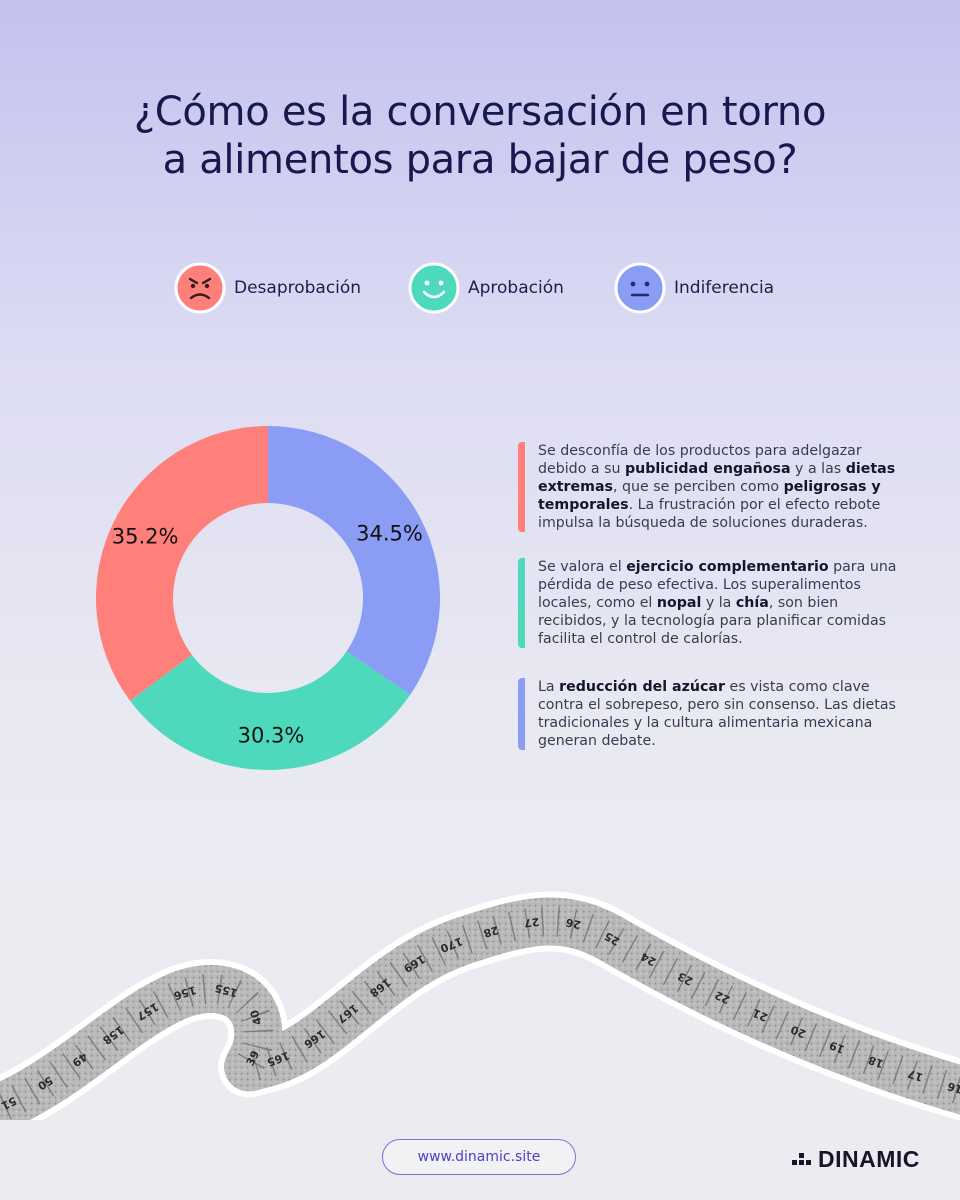 This screenshot has width=960, height=1200. What do you see at coordinates (818, 469) in the screenshot?
I see `note-text: y a las` at bounding box center [818, 469].